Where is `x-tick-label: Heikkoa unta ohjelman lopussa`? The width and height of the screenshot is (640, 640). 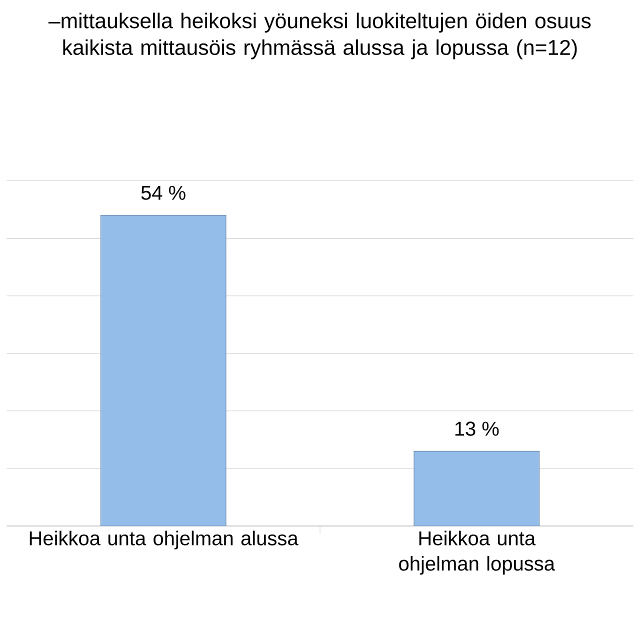
x-tick-label: Heikkoa unta ohjelman lopussa is located at coordinates (477, 552).